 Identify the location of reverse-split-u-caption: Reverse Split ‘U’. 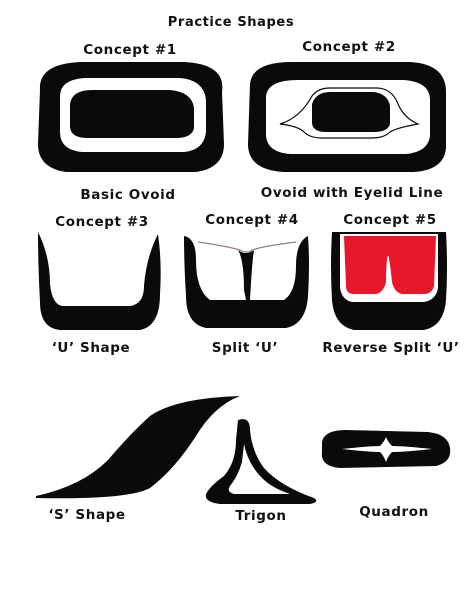
(391, 348).